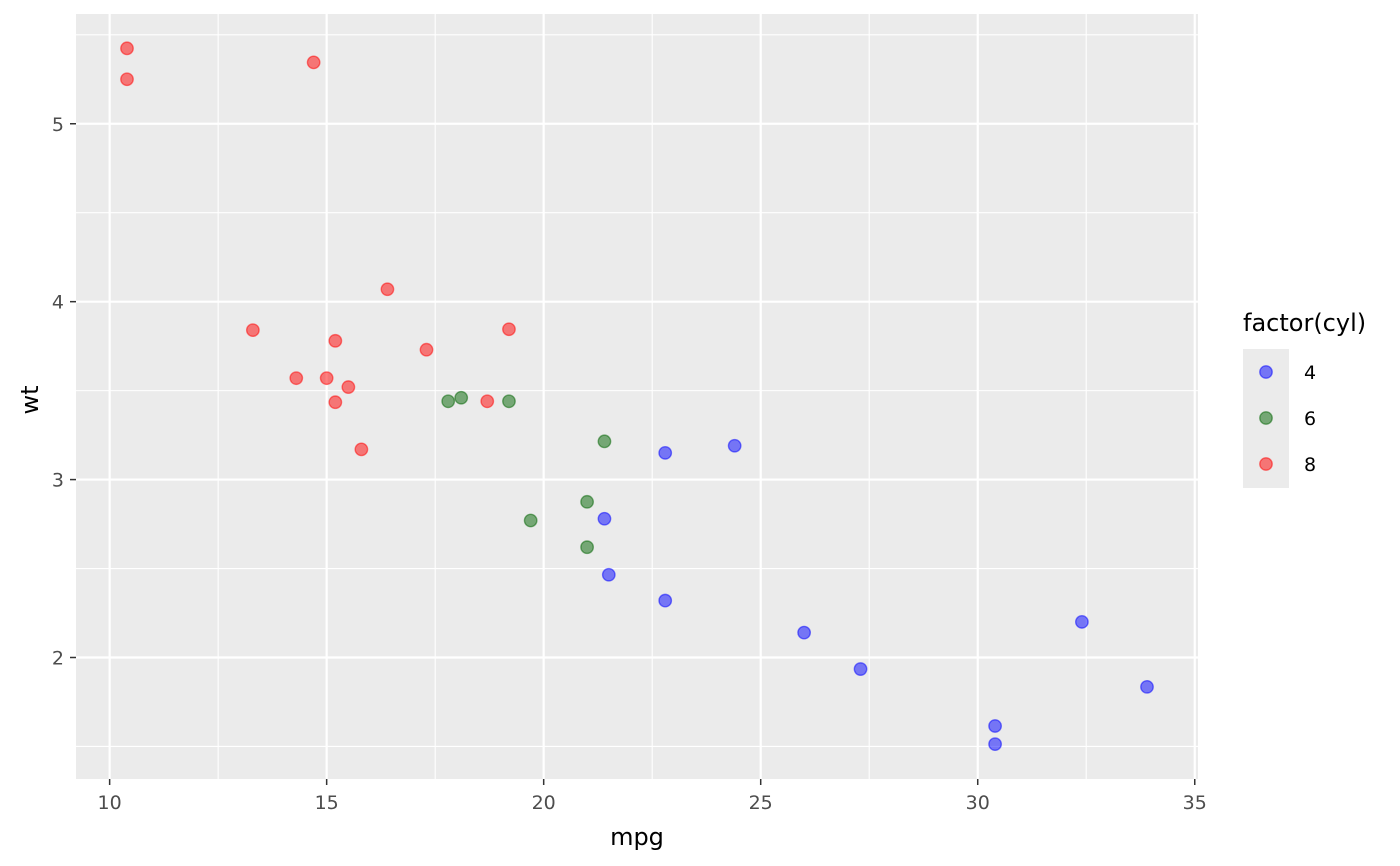 The width and height of the screenshot is (1400, 866). What do you see at coordinates (64, 391) in the screenshot?
I see `y-axis: 2 3 4 5` at bounding box center [64, 391].